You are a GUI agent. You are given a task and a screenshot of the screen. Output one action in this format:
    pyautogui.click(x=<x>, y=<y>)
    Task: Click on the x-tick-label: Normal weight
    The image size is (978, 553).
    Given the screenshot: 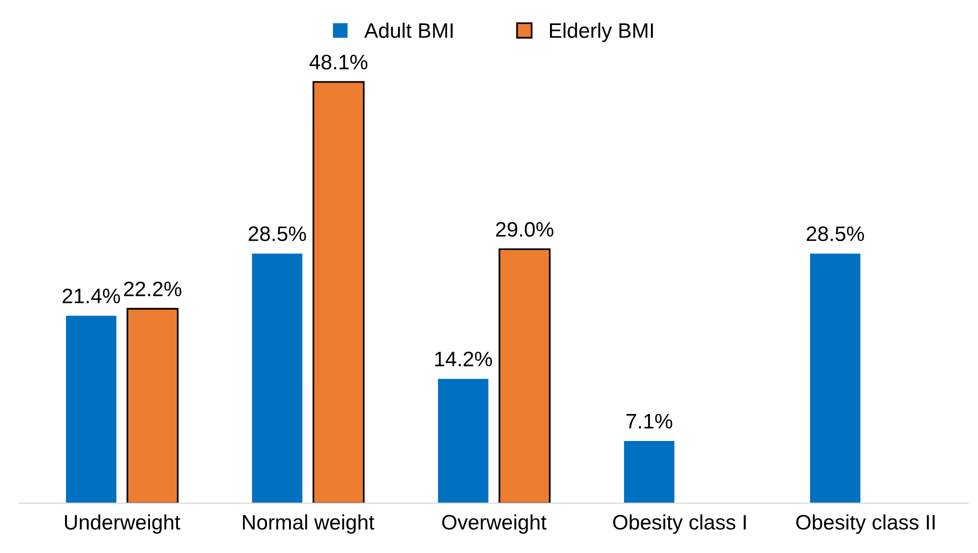 What is the action you would take?
    pyautogui.click(x=308, y=524)
    